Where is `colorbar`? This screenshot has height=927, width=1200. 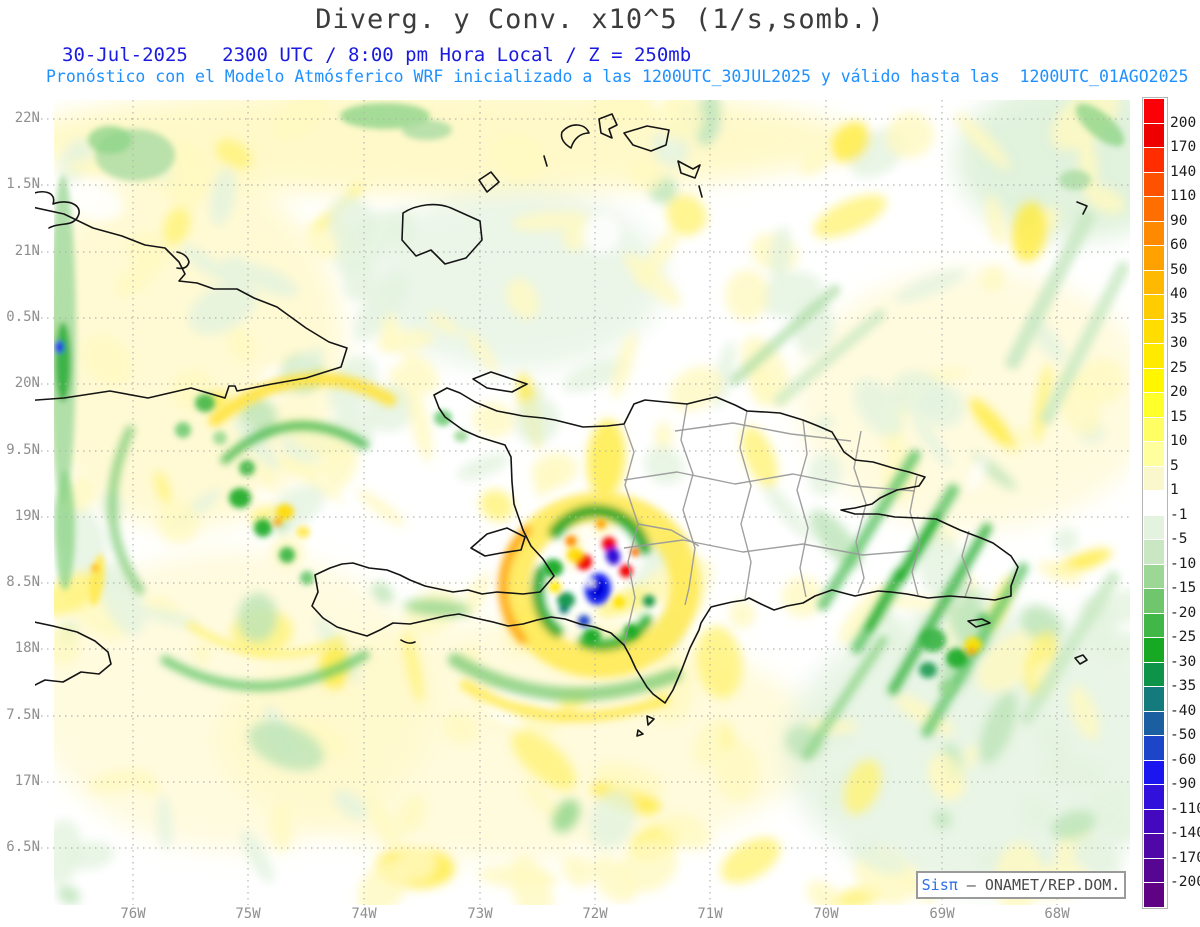 colorbar is located at coordinates (1155, 503).